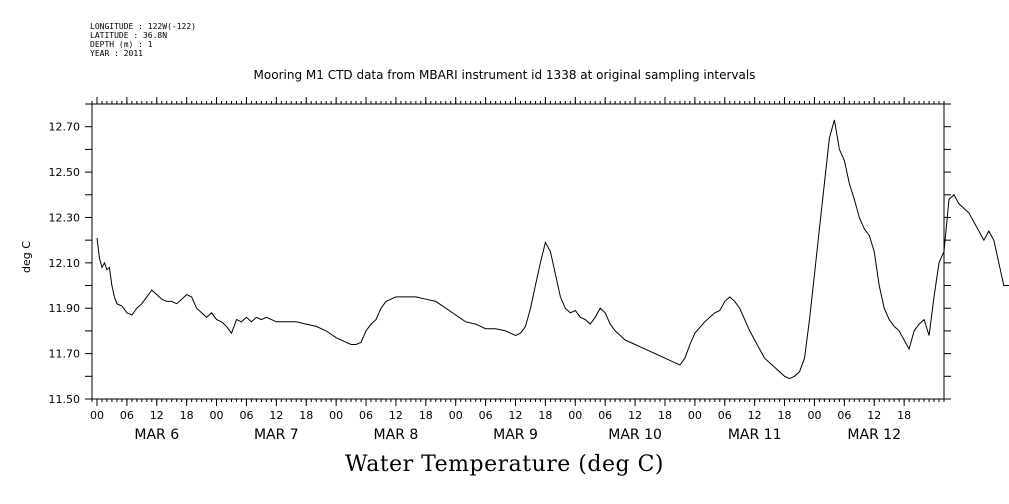 The image size is (1009, 504). What do you see at coordinates (874, 435) in the screenshot?
I see `x-day-label: MAR 12` at bounding box center [874, 435].